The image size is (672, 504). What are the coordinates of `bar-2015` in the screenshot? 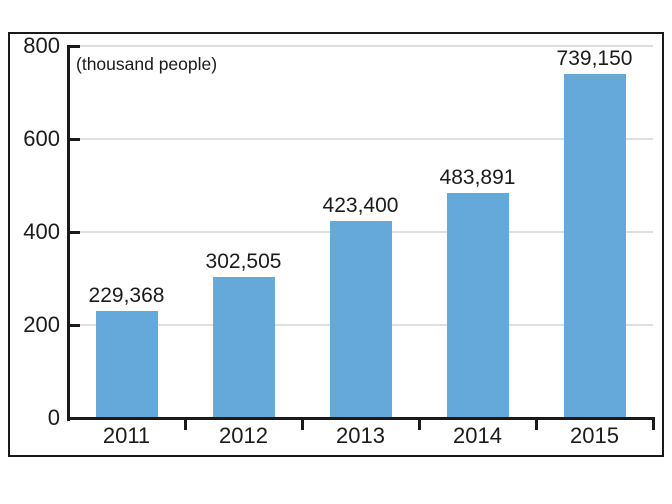 It's located at (594, 246).